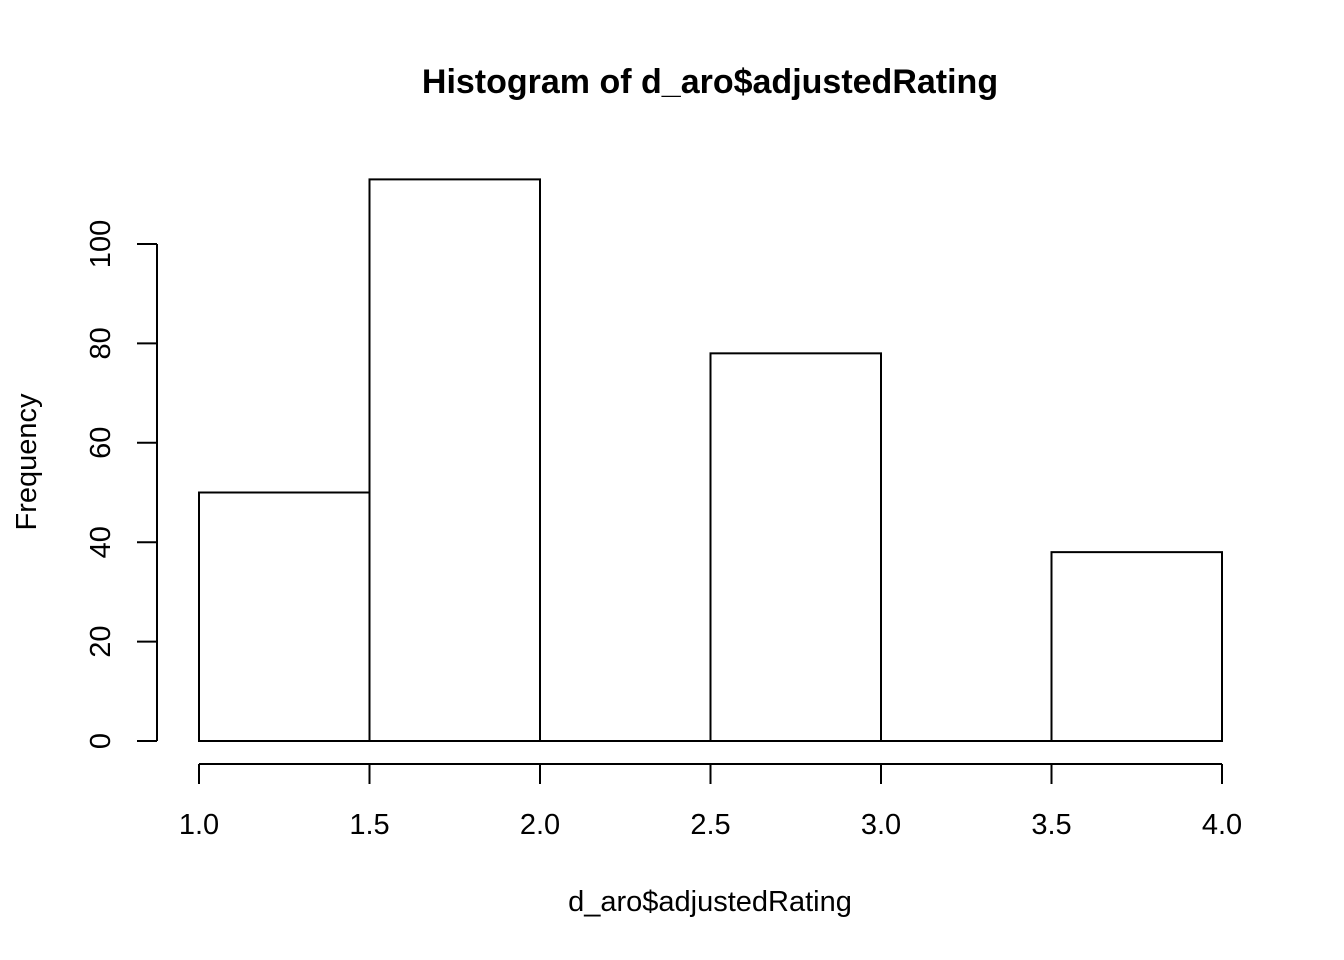  I want to click on x-tick-label-6: 4.0, so click(1222, 825).